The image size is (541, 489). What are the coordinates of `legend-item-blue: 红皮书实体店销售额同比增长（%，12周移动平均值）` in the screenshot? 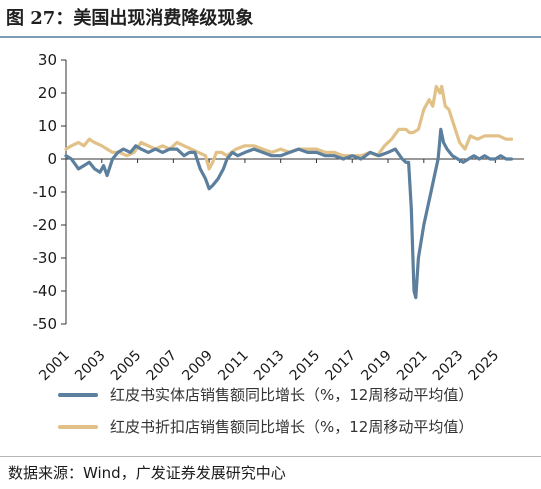 It's located at (293, 395).